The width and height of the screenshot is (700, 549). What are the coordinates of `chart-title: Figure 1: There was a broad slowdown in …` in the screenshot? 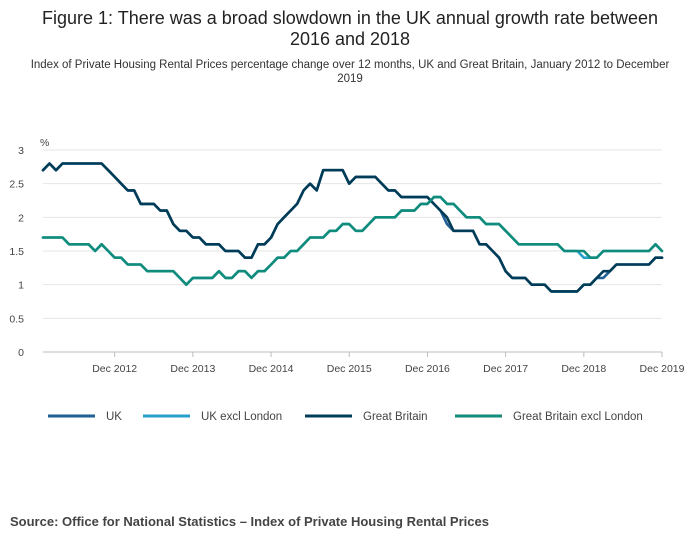 It's located at (350, 28).